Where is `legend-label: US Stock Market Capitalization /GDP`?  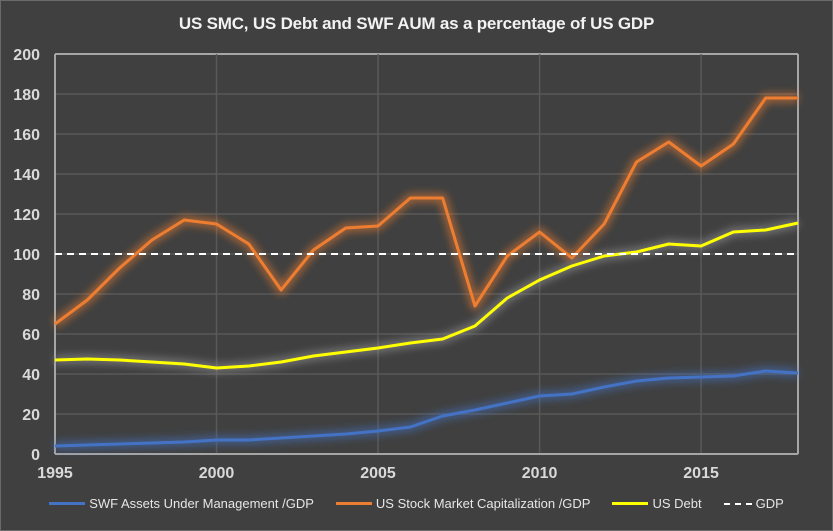 legend-label: US Stock Market Capitalization /GDP is located at coordinates (483, 503).